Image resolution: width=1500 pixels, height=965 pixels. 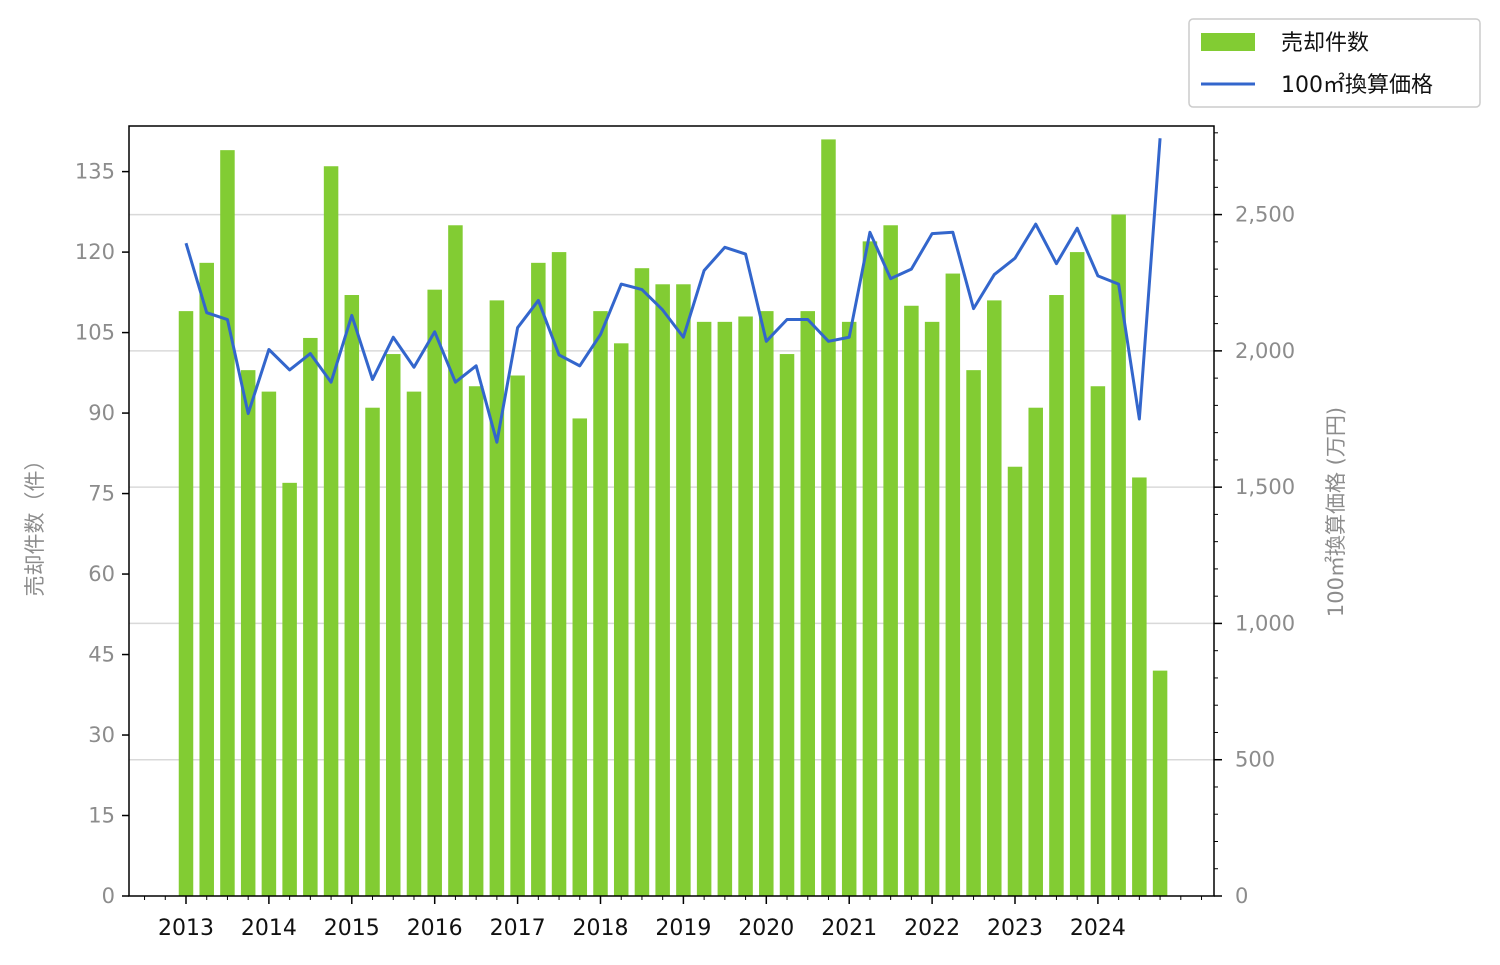 I want to click on bar-2016Q3, so click(x=476, y=641).